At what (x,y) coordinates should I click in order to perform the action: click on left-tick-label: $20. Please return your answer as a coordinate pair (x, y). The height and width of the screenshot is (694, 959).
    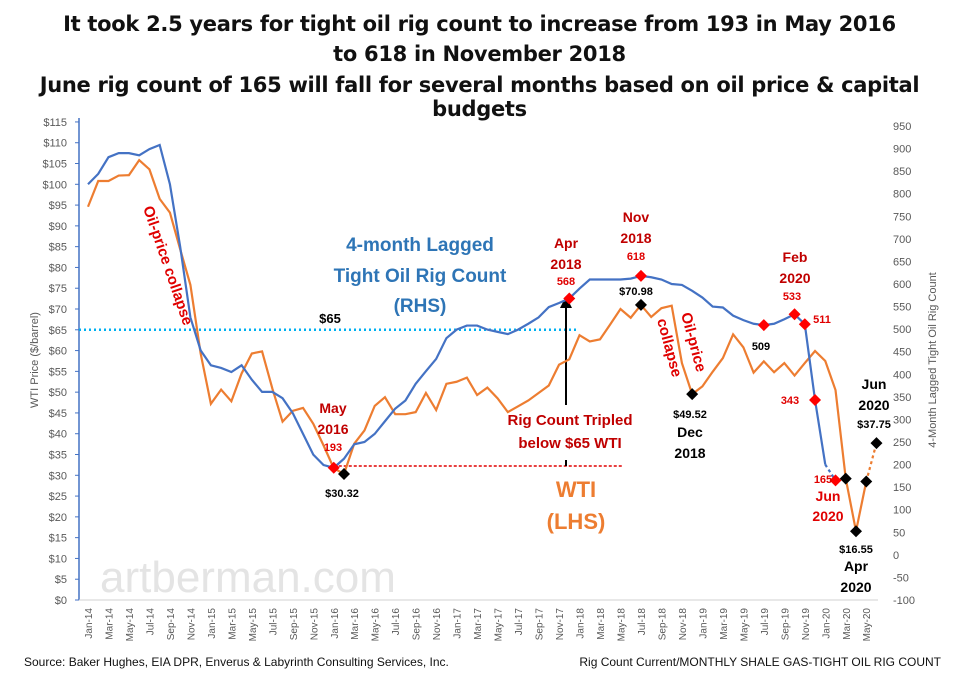
    Looking at the image, I should click on (58, 518).